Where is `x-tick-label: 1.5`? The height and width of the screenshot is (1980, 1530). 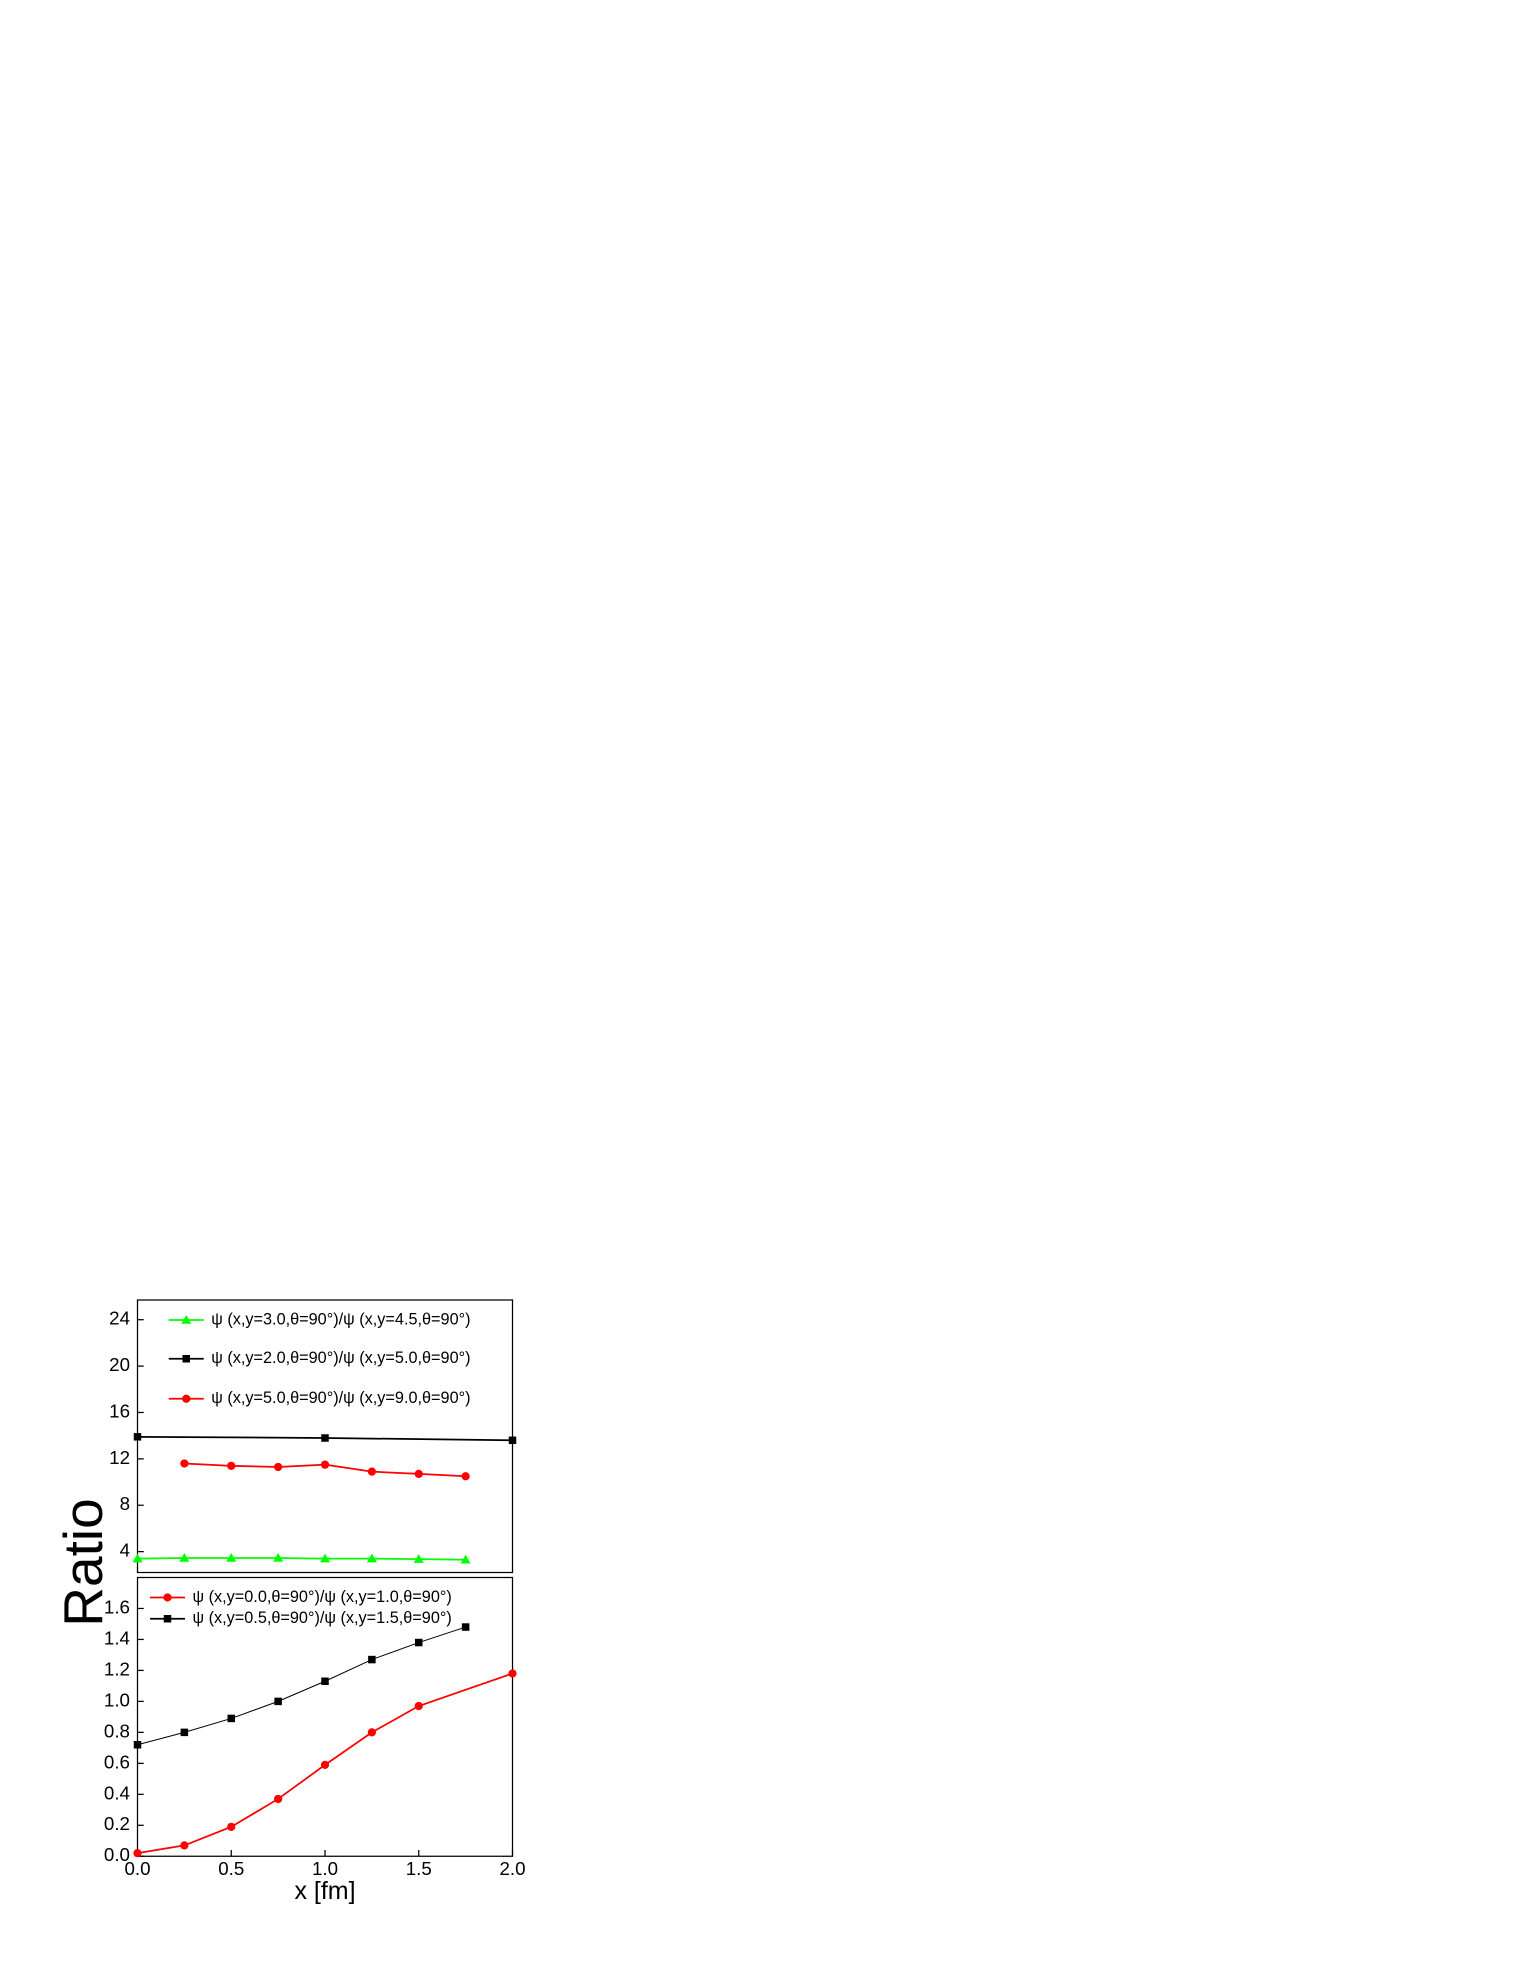
x-tick-label: 1.5 is located at coordinates (419, 1868).